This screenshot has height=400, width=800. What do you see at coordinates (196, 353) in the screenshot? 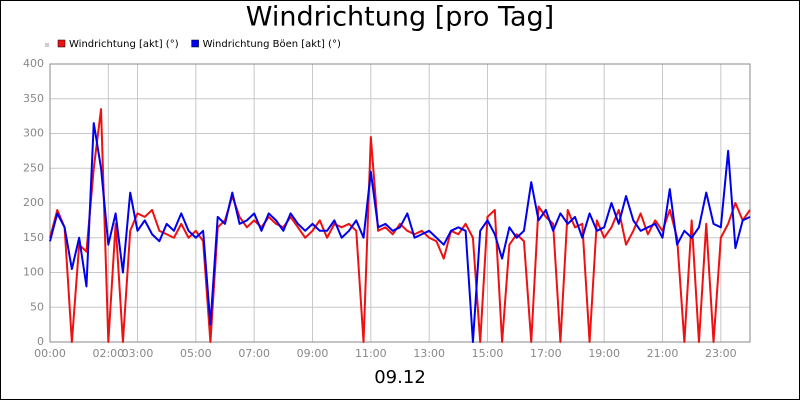
I see `x-tick-label: 05:00` at bounding box center [196, 353].